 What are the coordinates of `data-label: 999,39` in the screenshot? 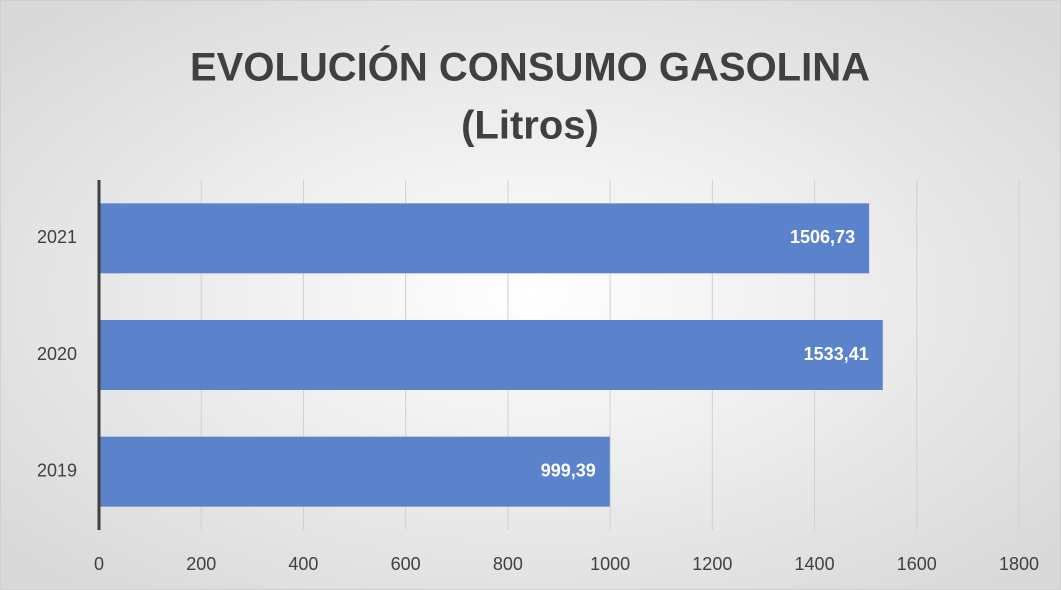 It's located at (568, 470).